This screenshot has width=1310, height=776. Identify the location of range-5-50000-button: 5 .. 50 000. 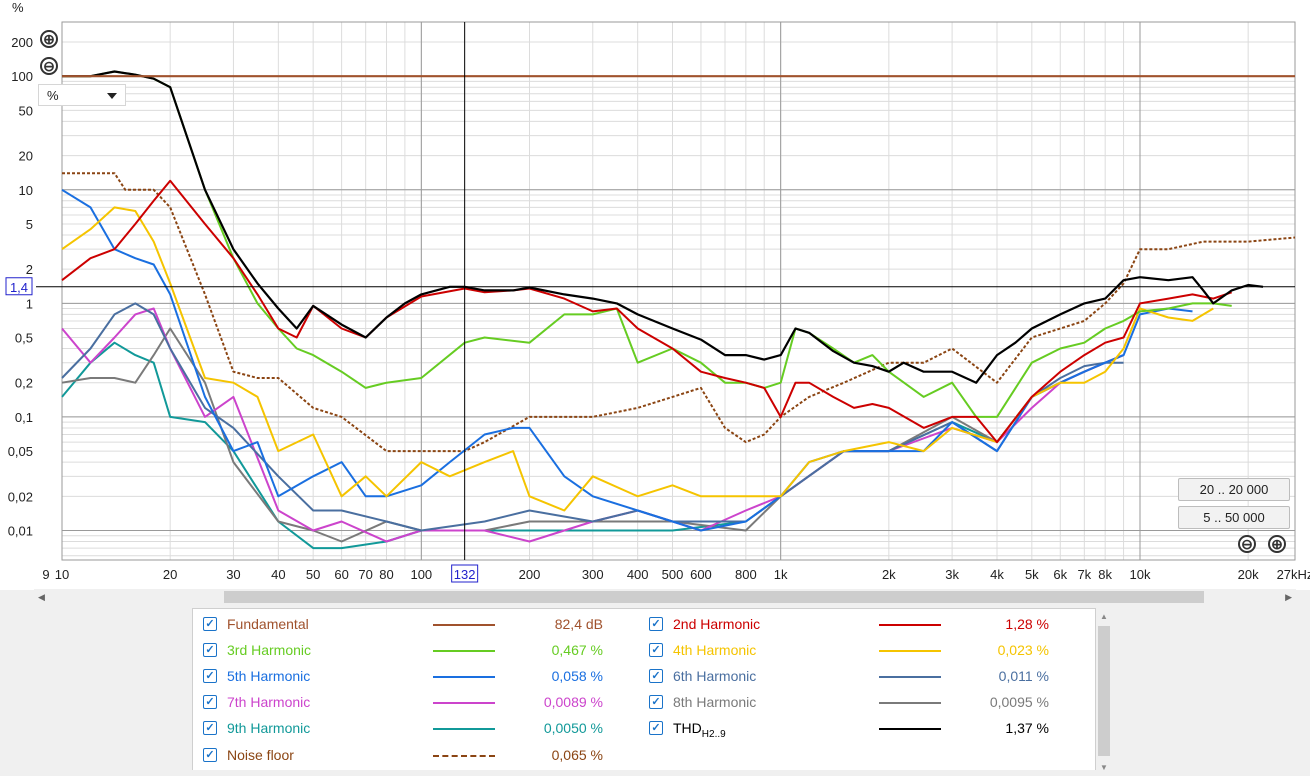
(1234, 517).